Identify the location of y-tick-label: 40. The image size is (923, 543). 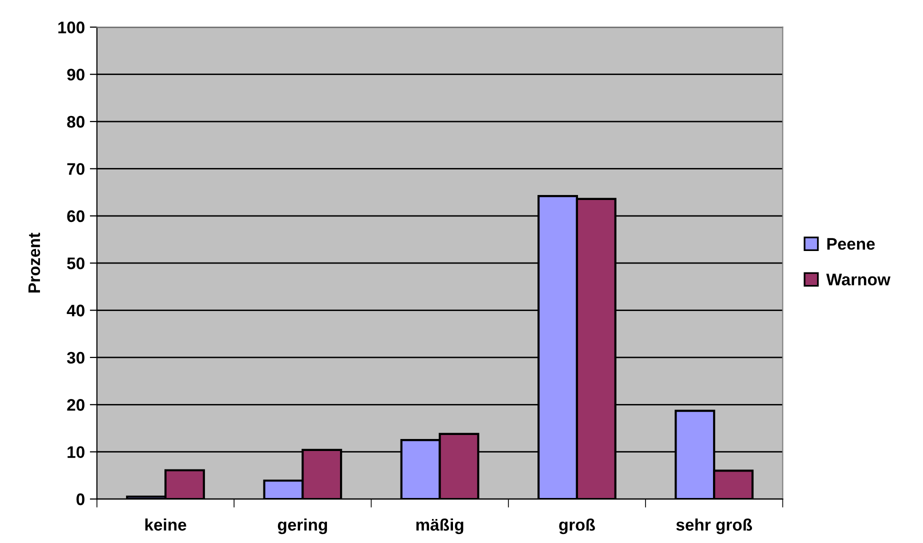
(75, 310).